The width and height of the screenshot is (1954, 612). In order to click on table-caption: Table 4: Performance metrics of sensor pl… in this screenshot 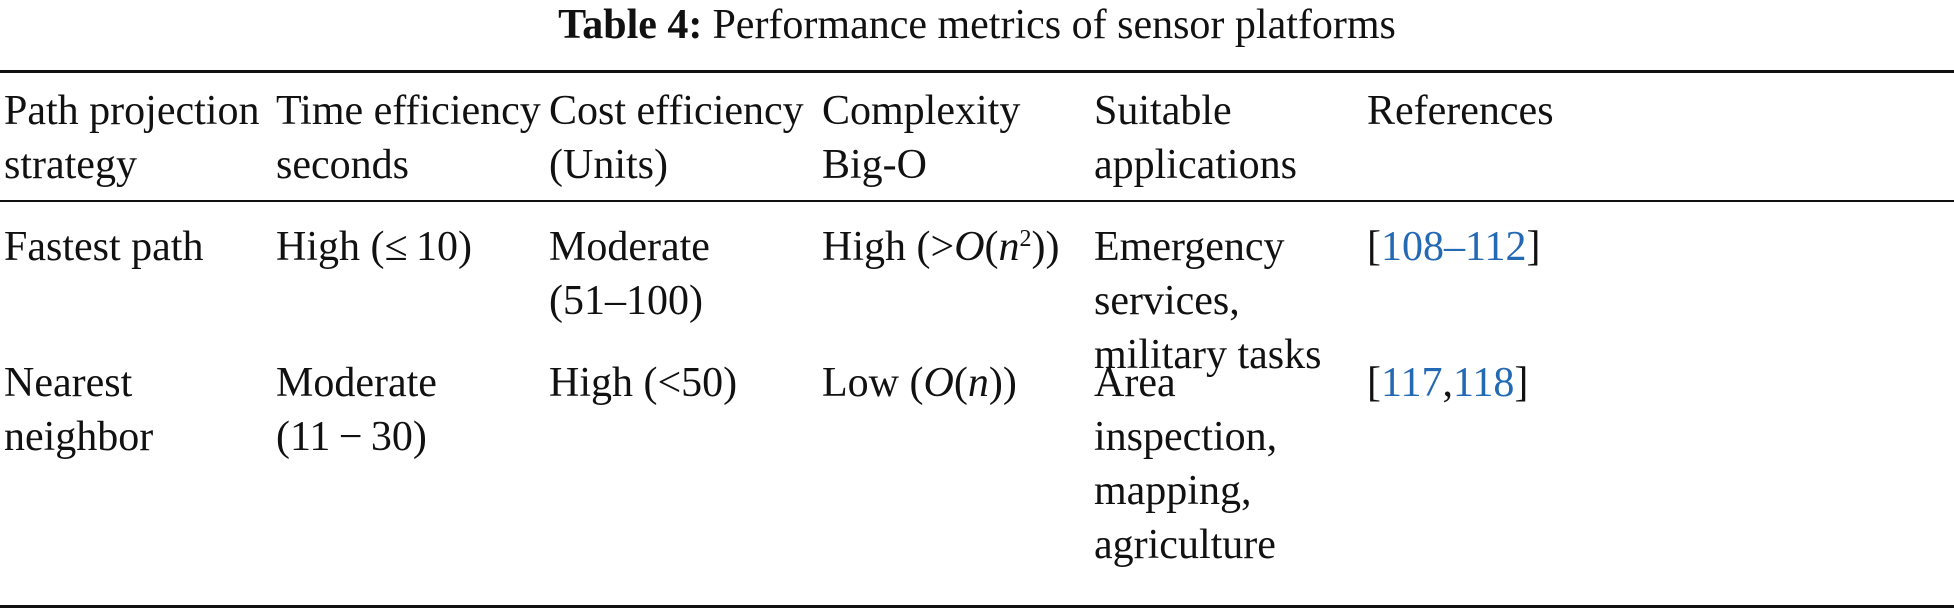, I will do `click(977, 25)`.